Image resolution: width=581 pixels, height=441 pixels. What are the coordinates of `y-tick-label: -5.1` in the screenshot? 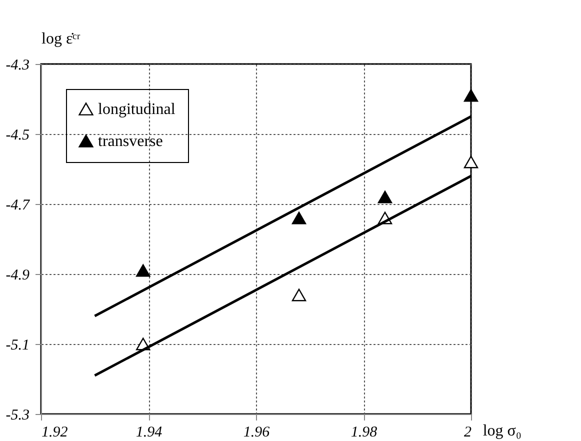 It's located at (18, 346).